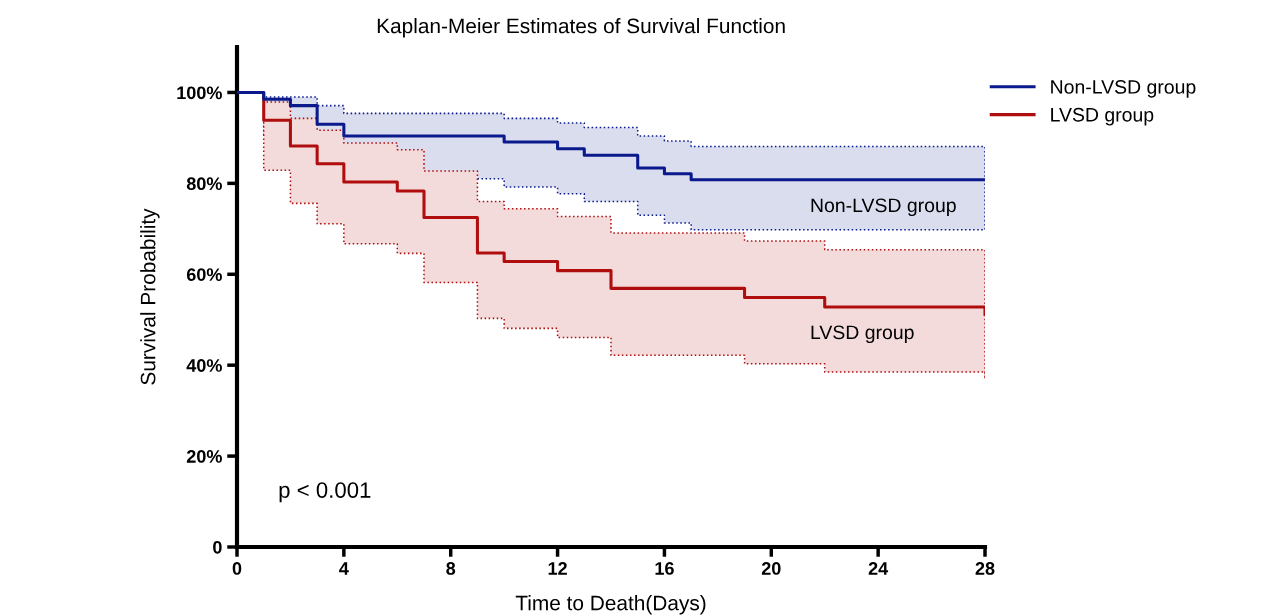 The width and height of the screenshot is (1284, 616). I want to click on x-tick-label: 24, so click(878, 568).